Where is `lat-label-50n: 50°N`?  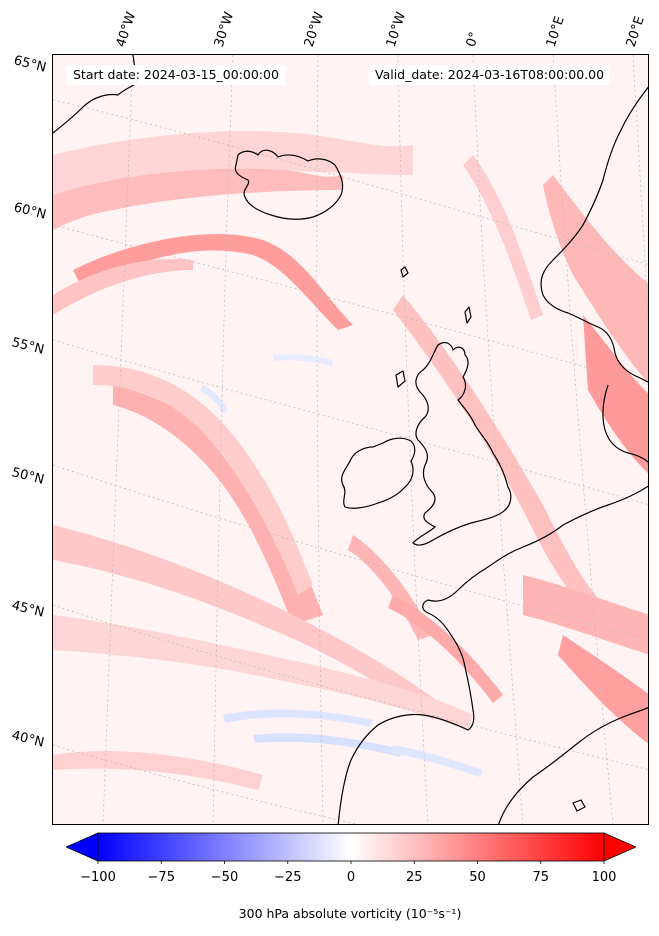 lat-label-50n: 50°N is located at coordinates (28, 476).